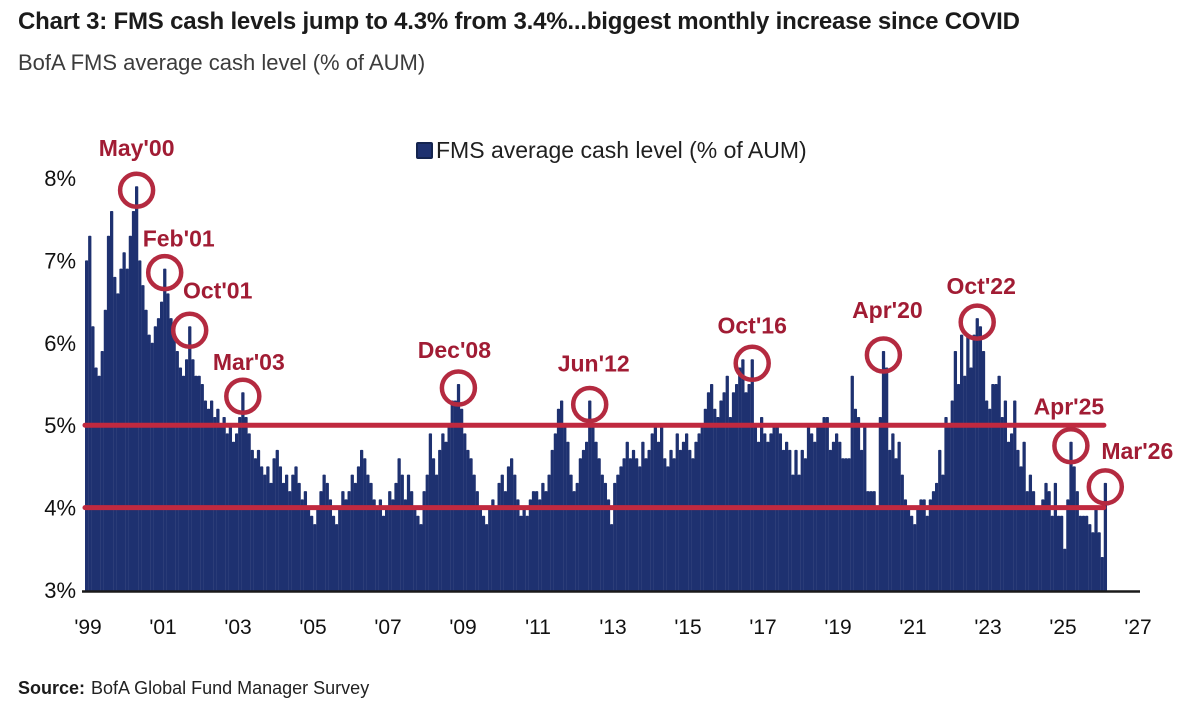 Image resolution: width=1200 pixels, height=717 pixels. Describe the element at coordinates (912, 627) in the screenshot. I see `x-tick-label: '21` at that location.